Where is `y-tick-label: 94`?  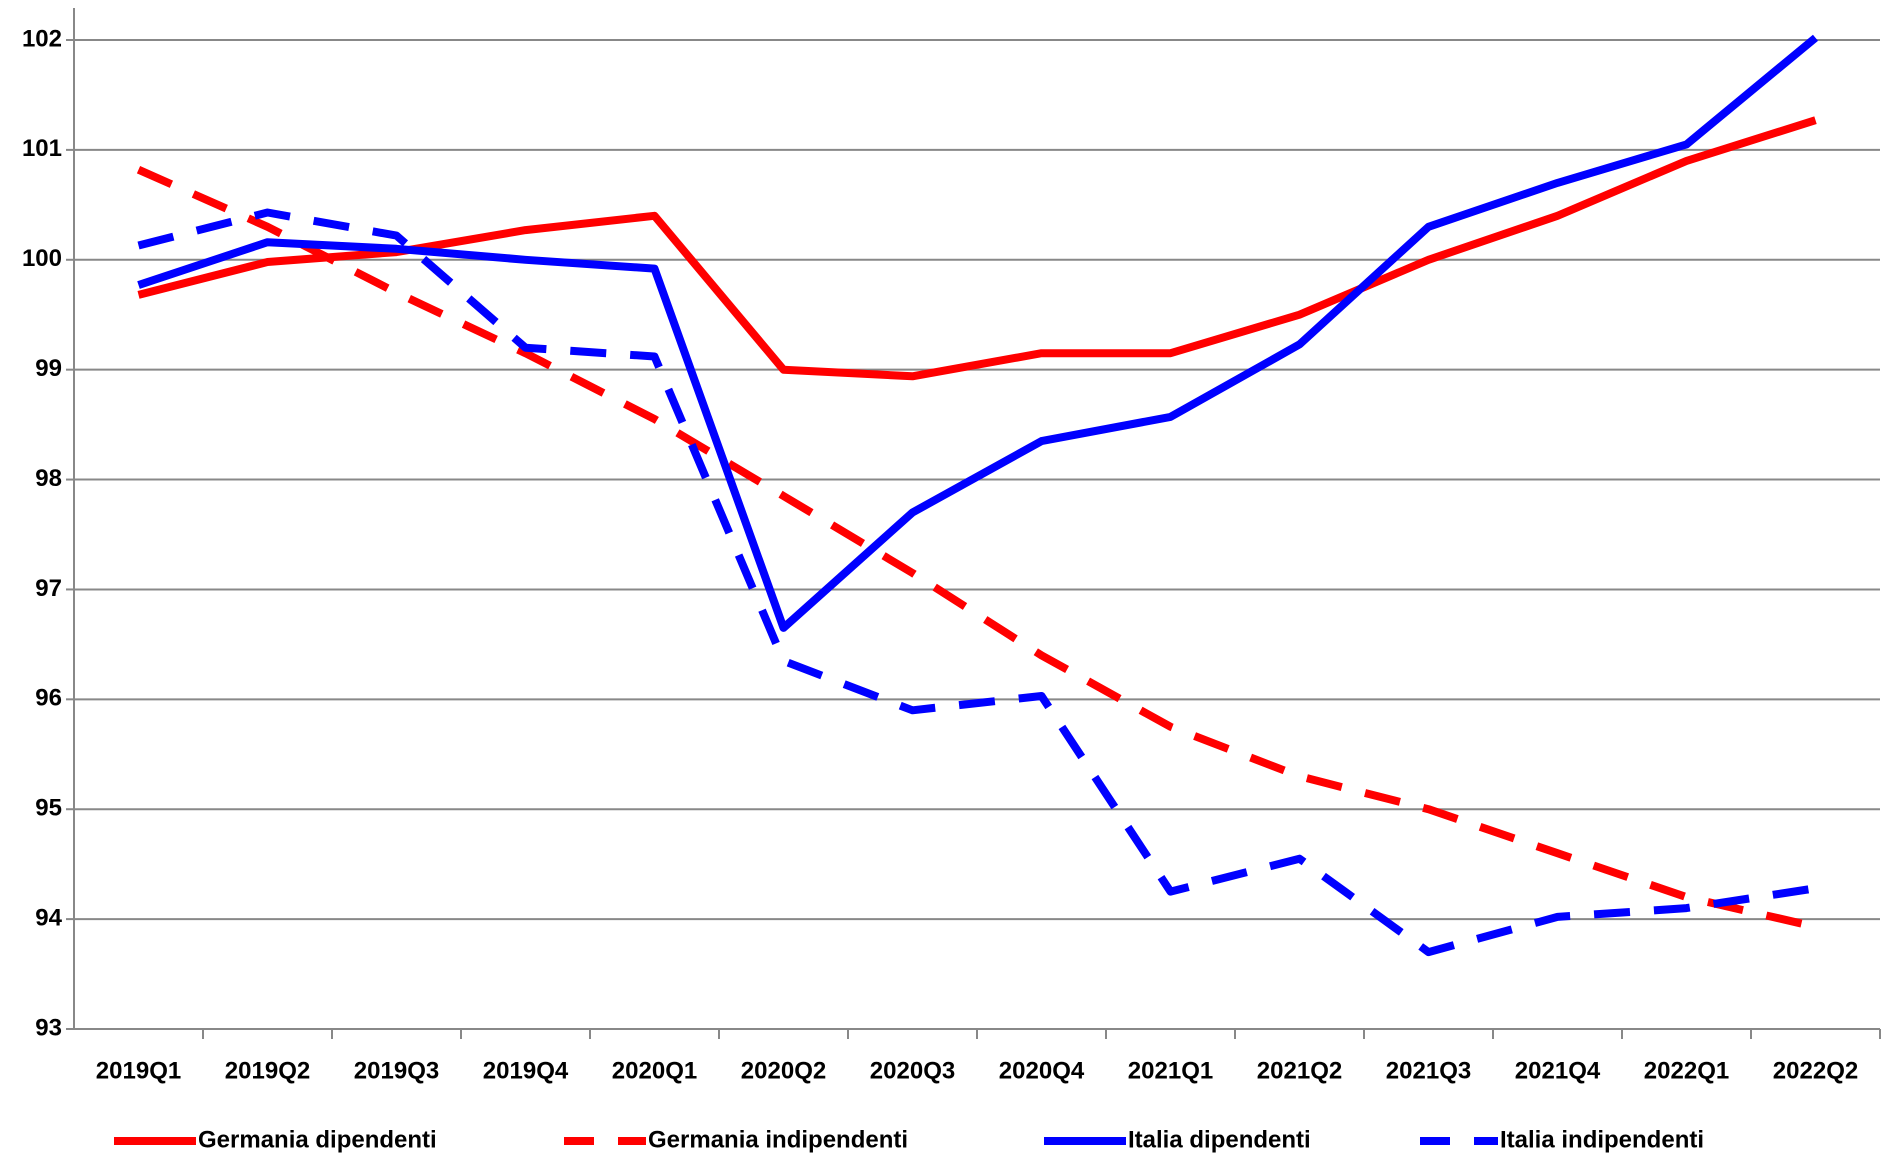 y-tick-label: 94 is located at coordinates (48, 917).